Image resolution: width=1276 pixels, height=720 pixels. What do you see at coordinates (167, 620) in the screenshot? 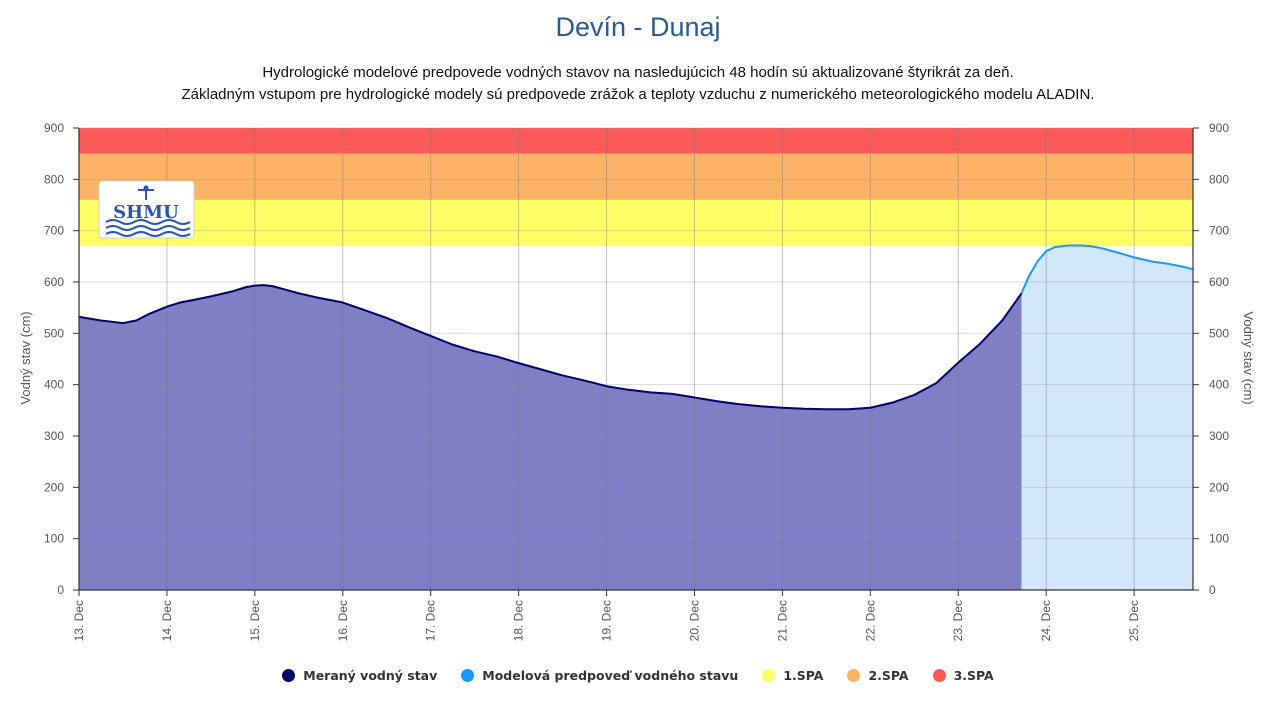
I see `x-tick-label: 14. Dec` at bounding box center [167, 620].